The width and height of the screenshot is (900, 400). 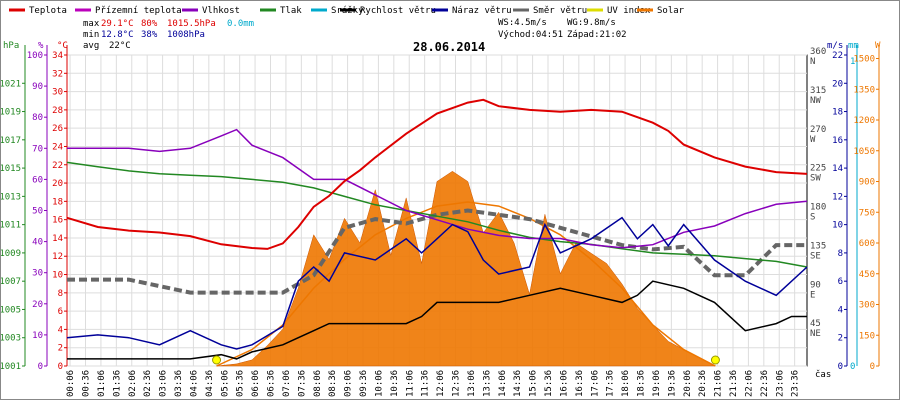 What do you see at coordinates (840, 282) in the screenshot?
I see `ms-tick-label-3: 6` at bounding box center [840, 282].